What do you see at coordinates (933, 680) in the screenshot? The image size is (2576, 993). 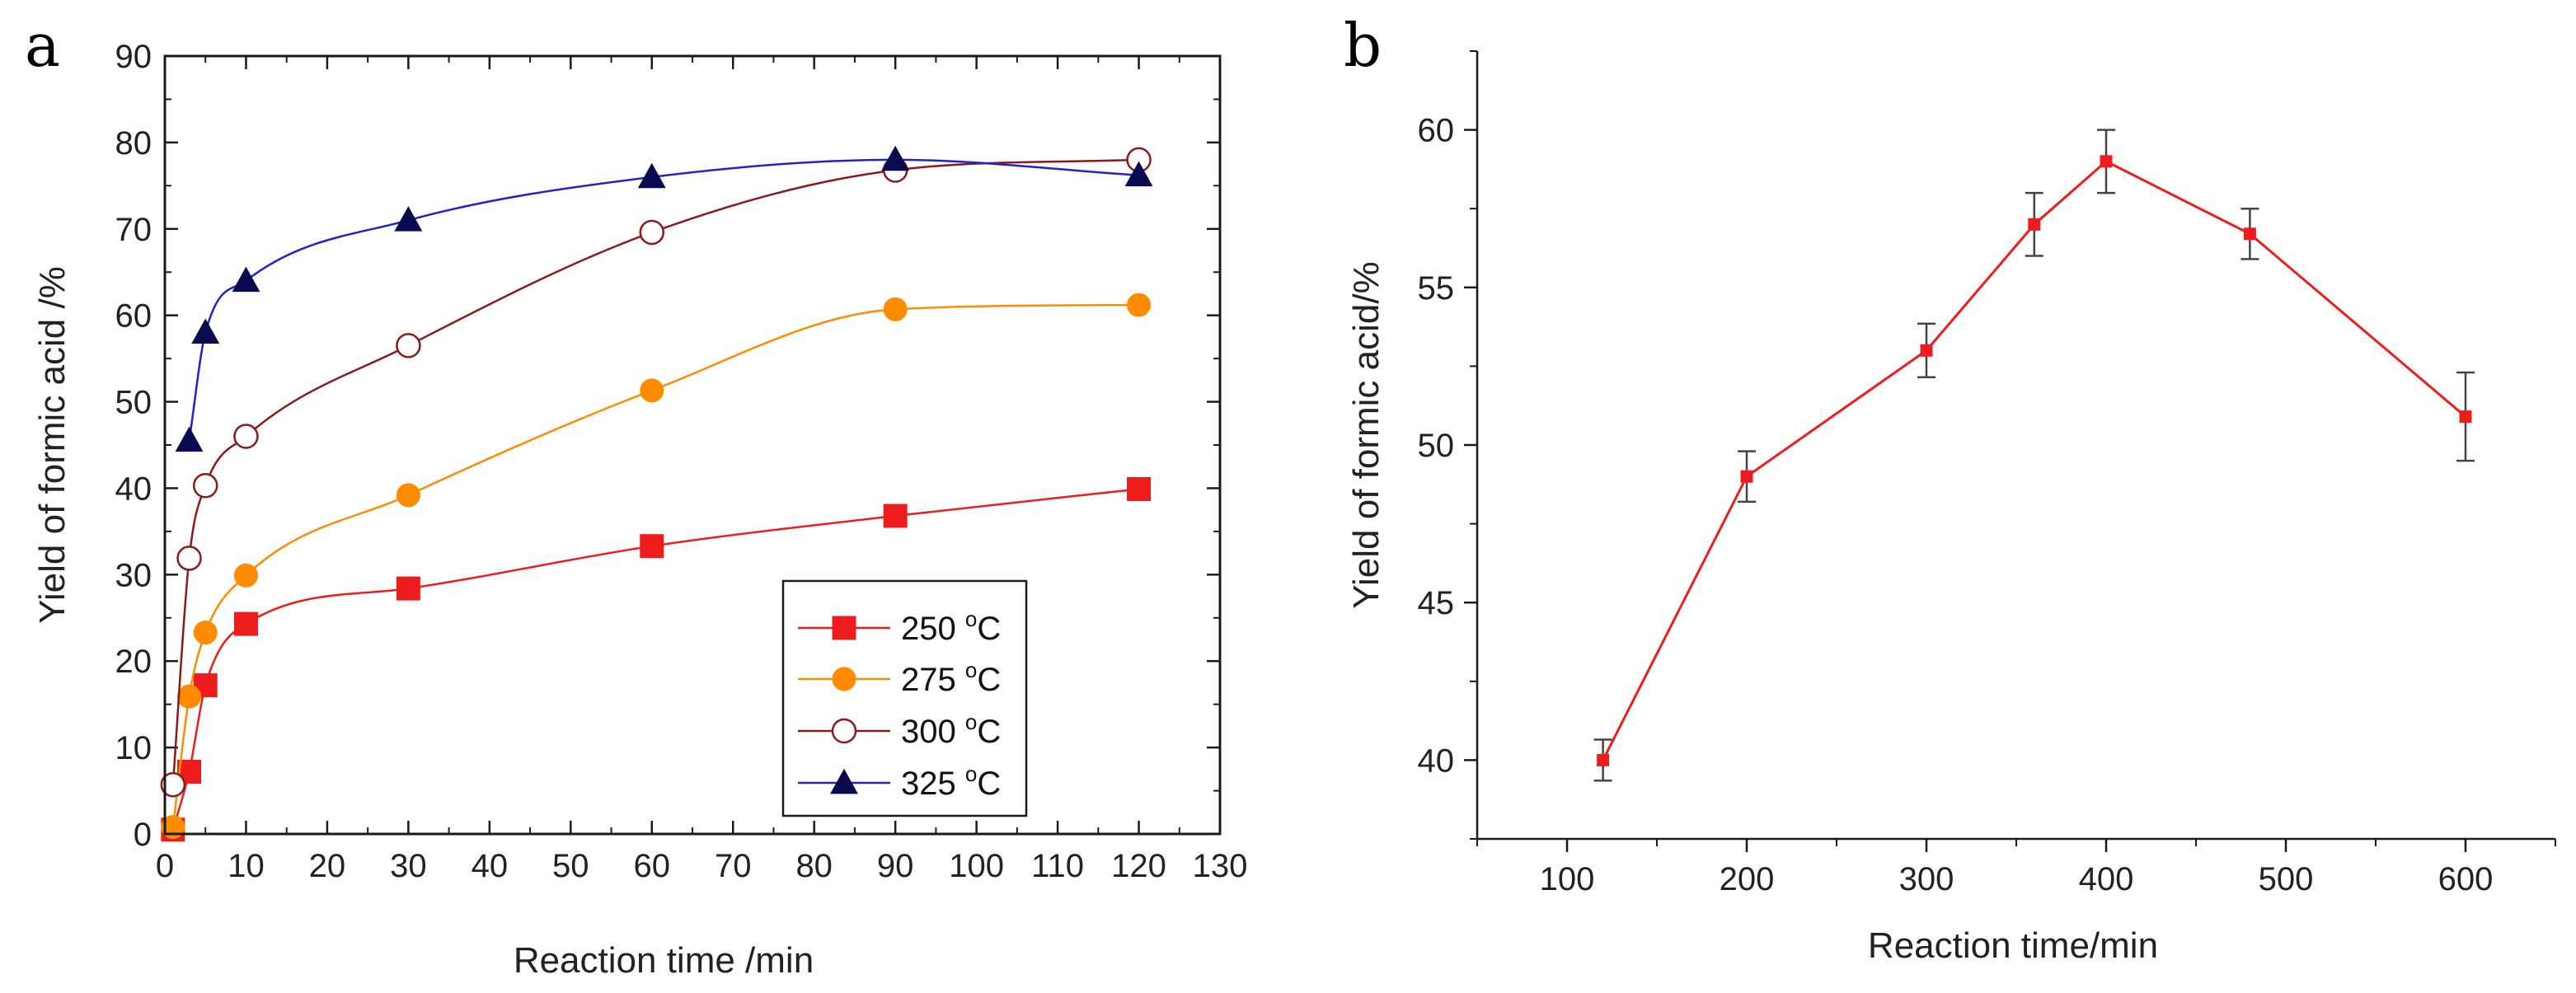 I see `legend-label-275-value: 275` at bounding box center [933, 680].